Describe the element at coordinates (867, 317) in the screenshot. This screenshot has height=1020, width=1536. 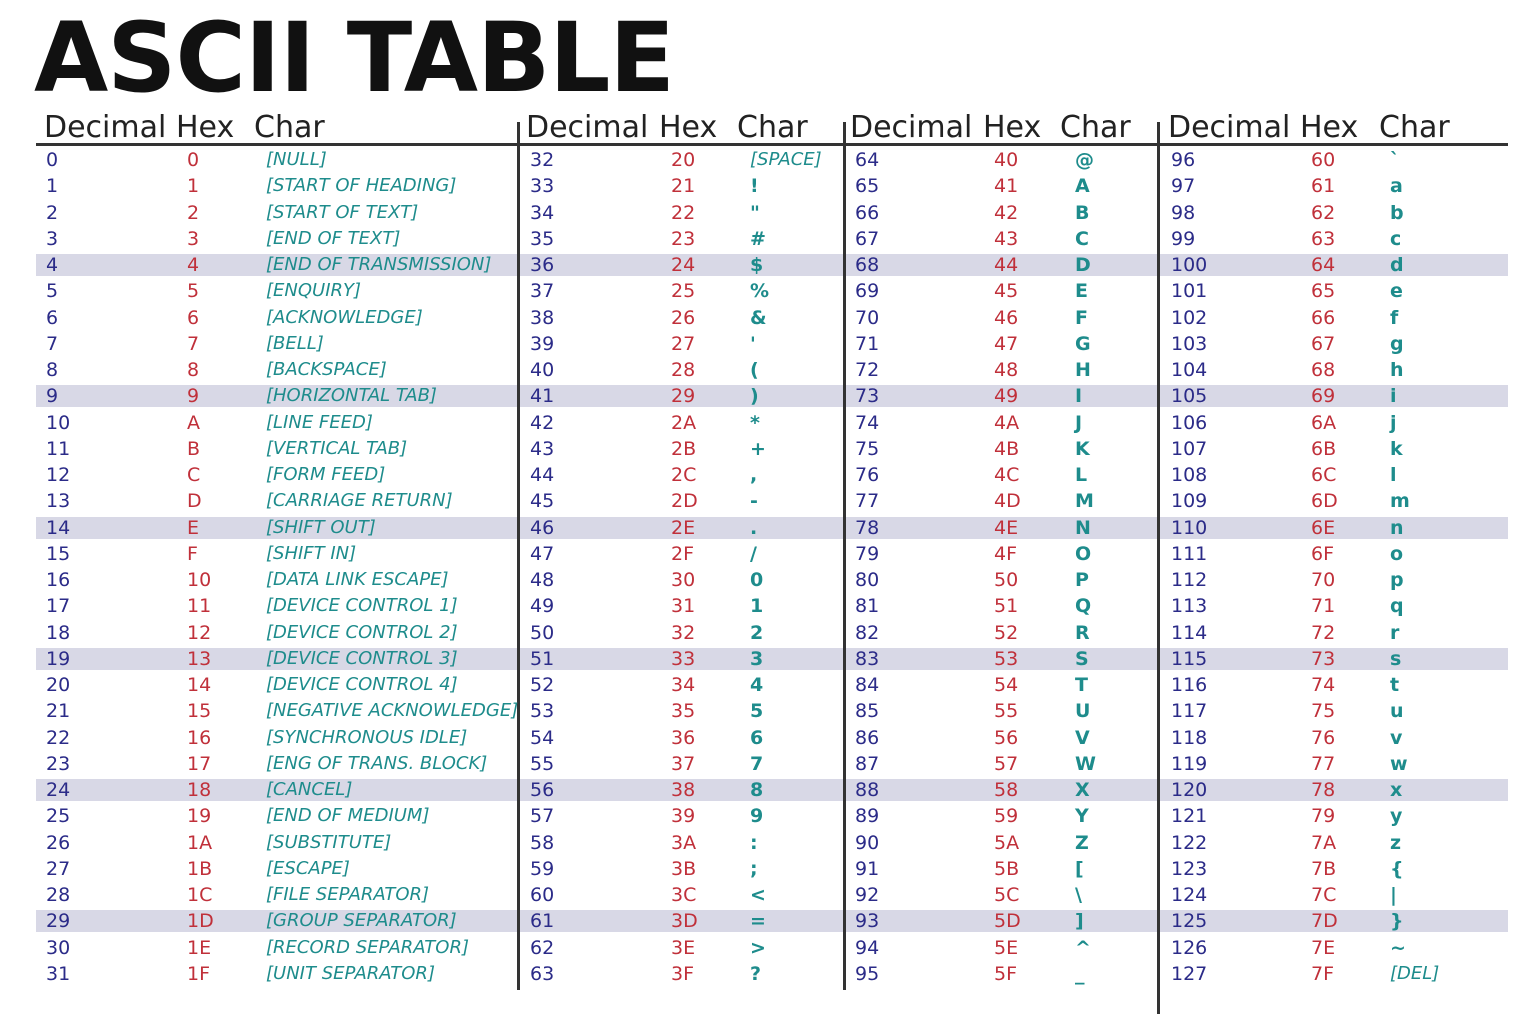
I see `decimal-cell: 70` at that location.